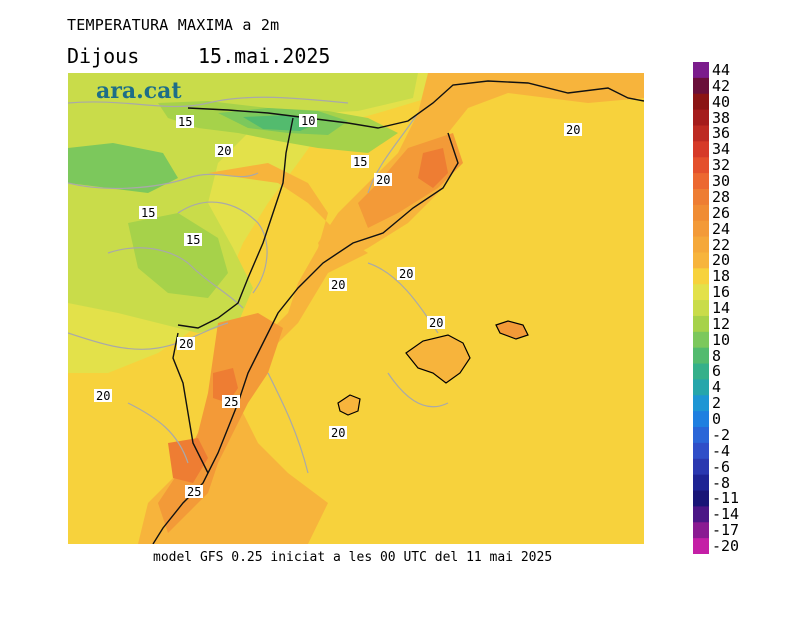  I want to click on colorbar-tick-label: -2, so click(721, 434).